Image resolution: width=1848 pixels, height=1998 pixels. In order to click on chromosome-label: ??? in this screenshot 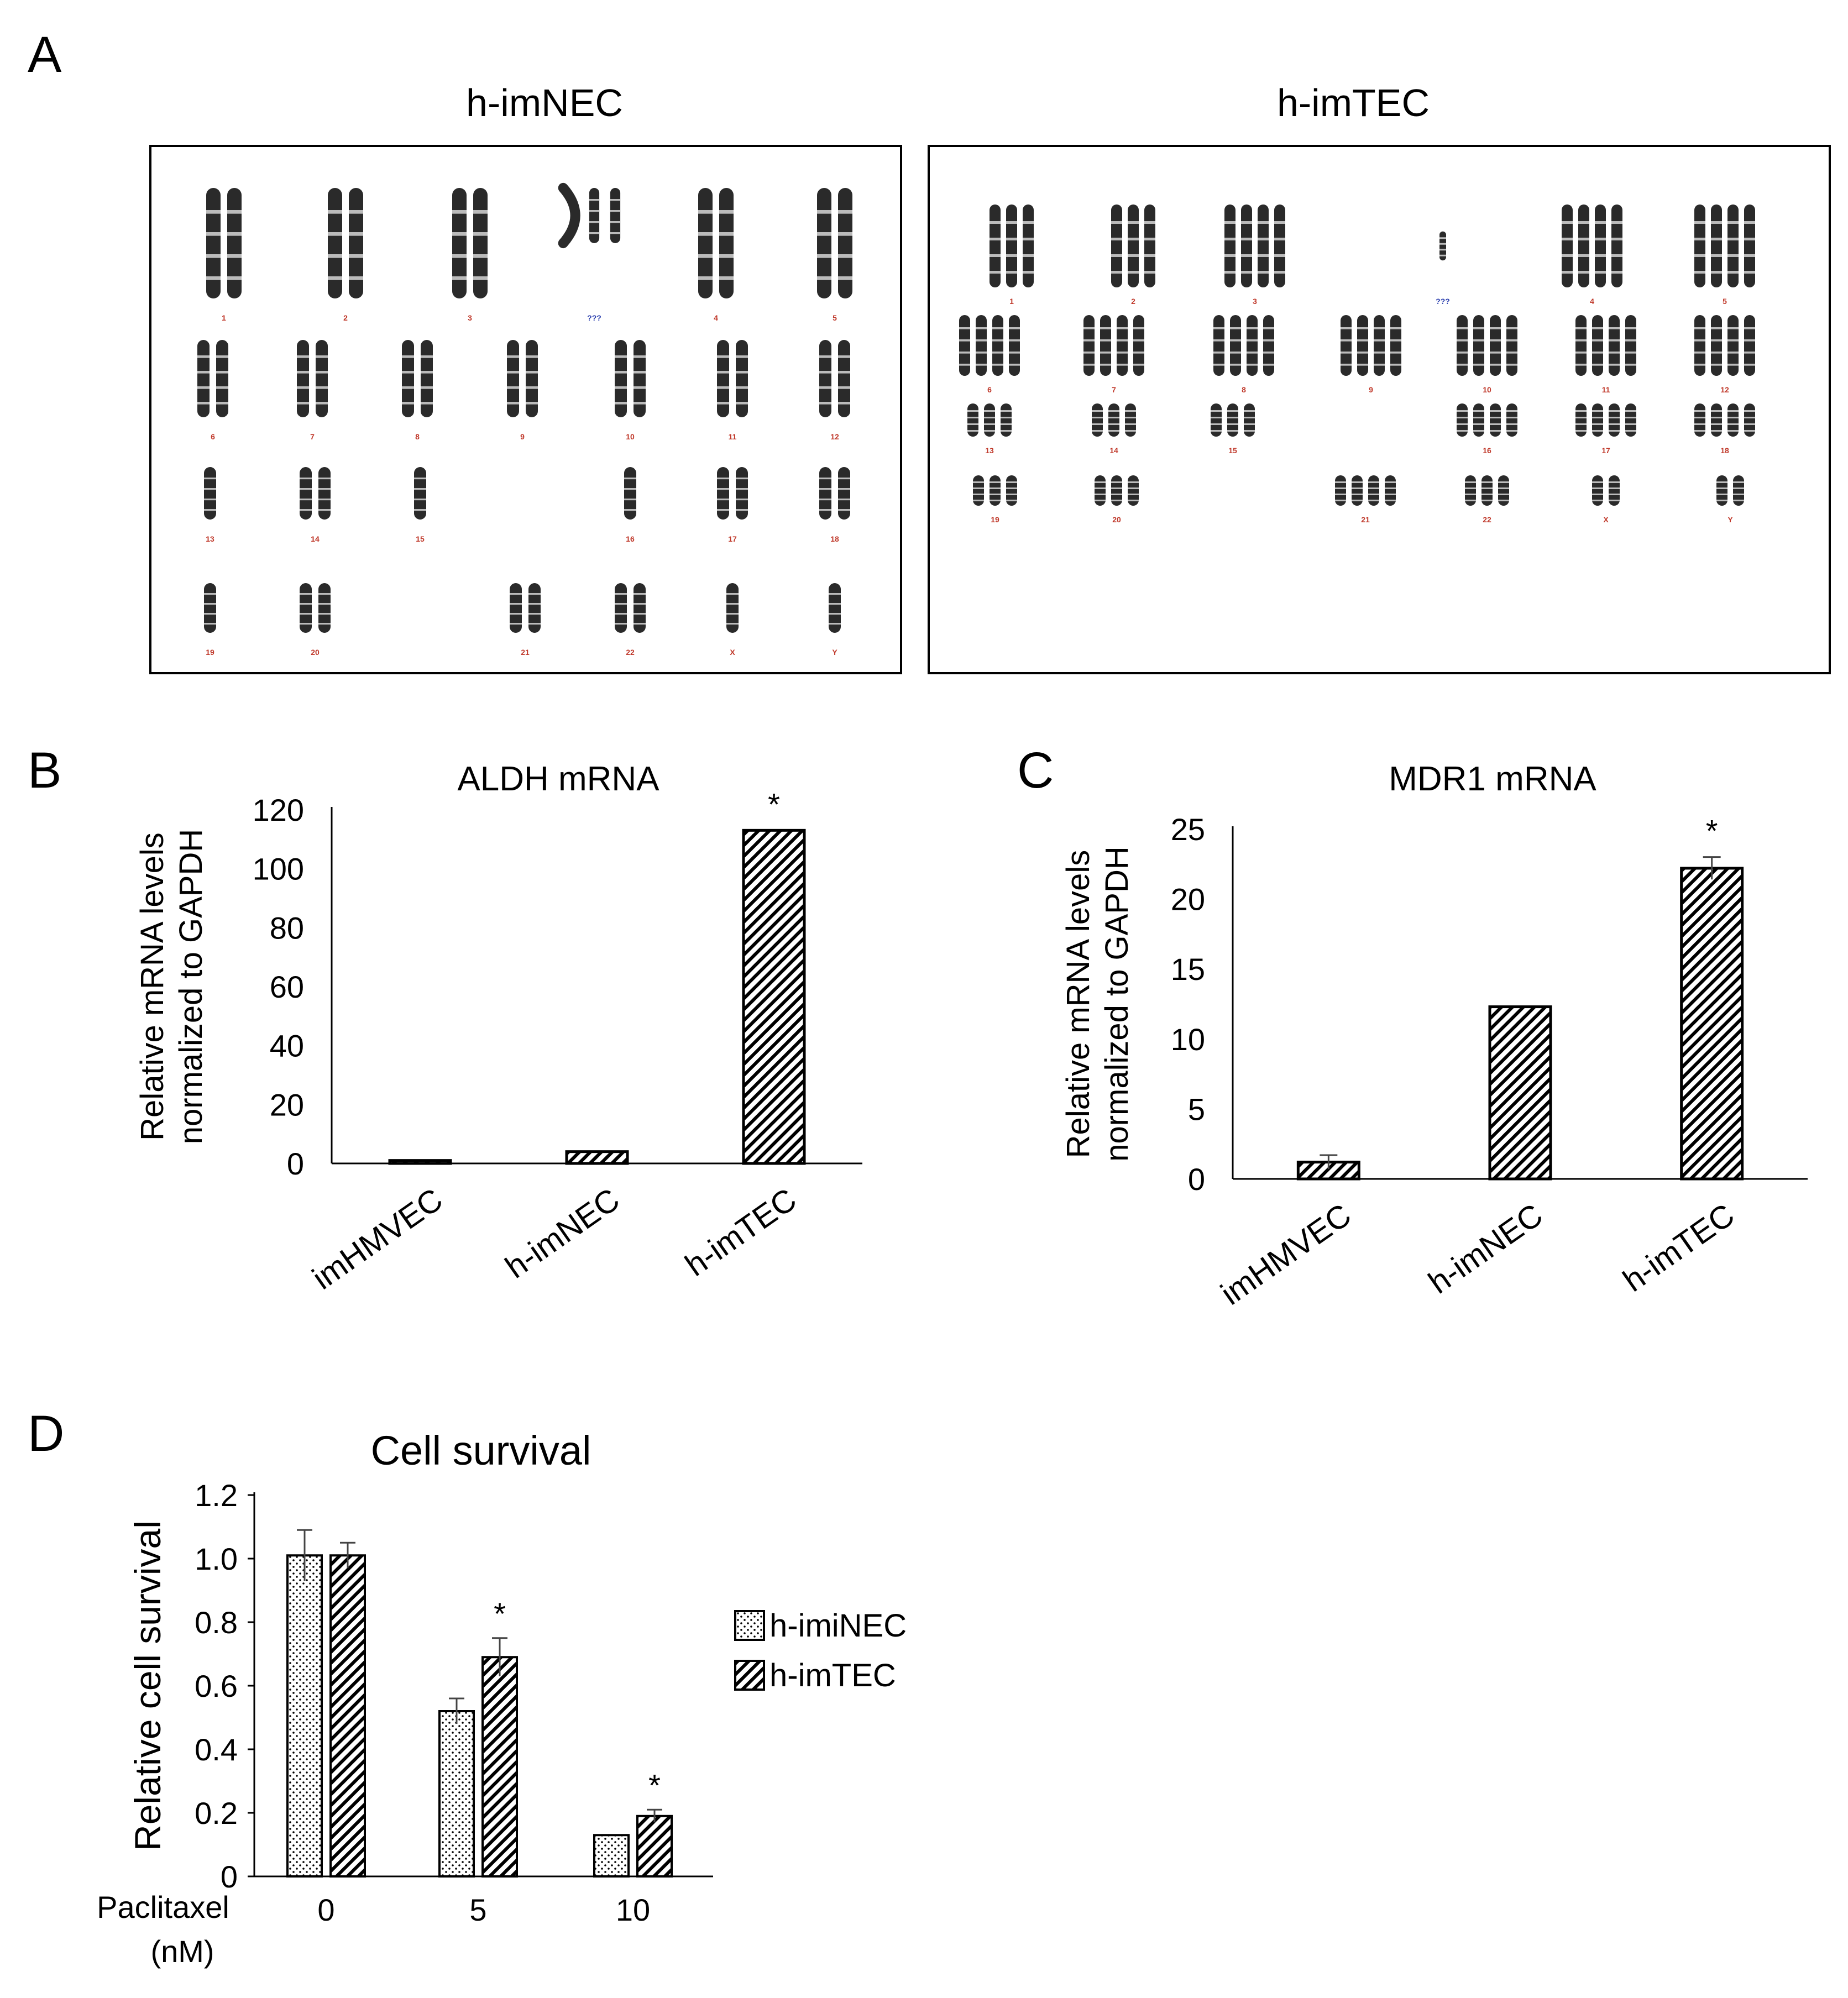, I will do `click(1443, 301)`.